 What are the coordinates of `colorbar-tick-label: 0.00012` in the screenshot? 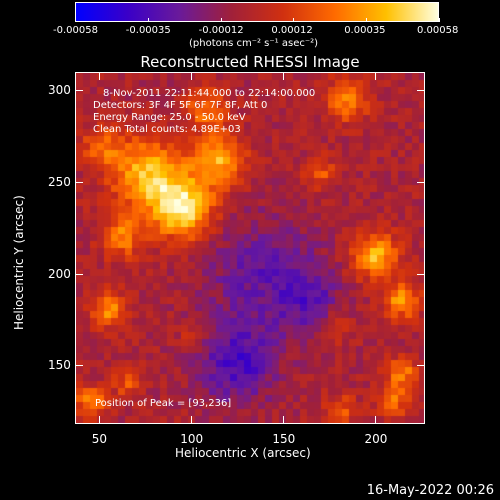 It's located at (292, 30).